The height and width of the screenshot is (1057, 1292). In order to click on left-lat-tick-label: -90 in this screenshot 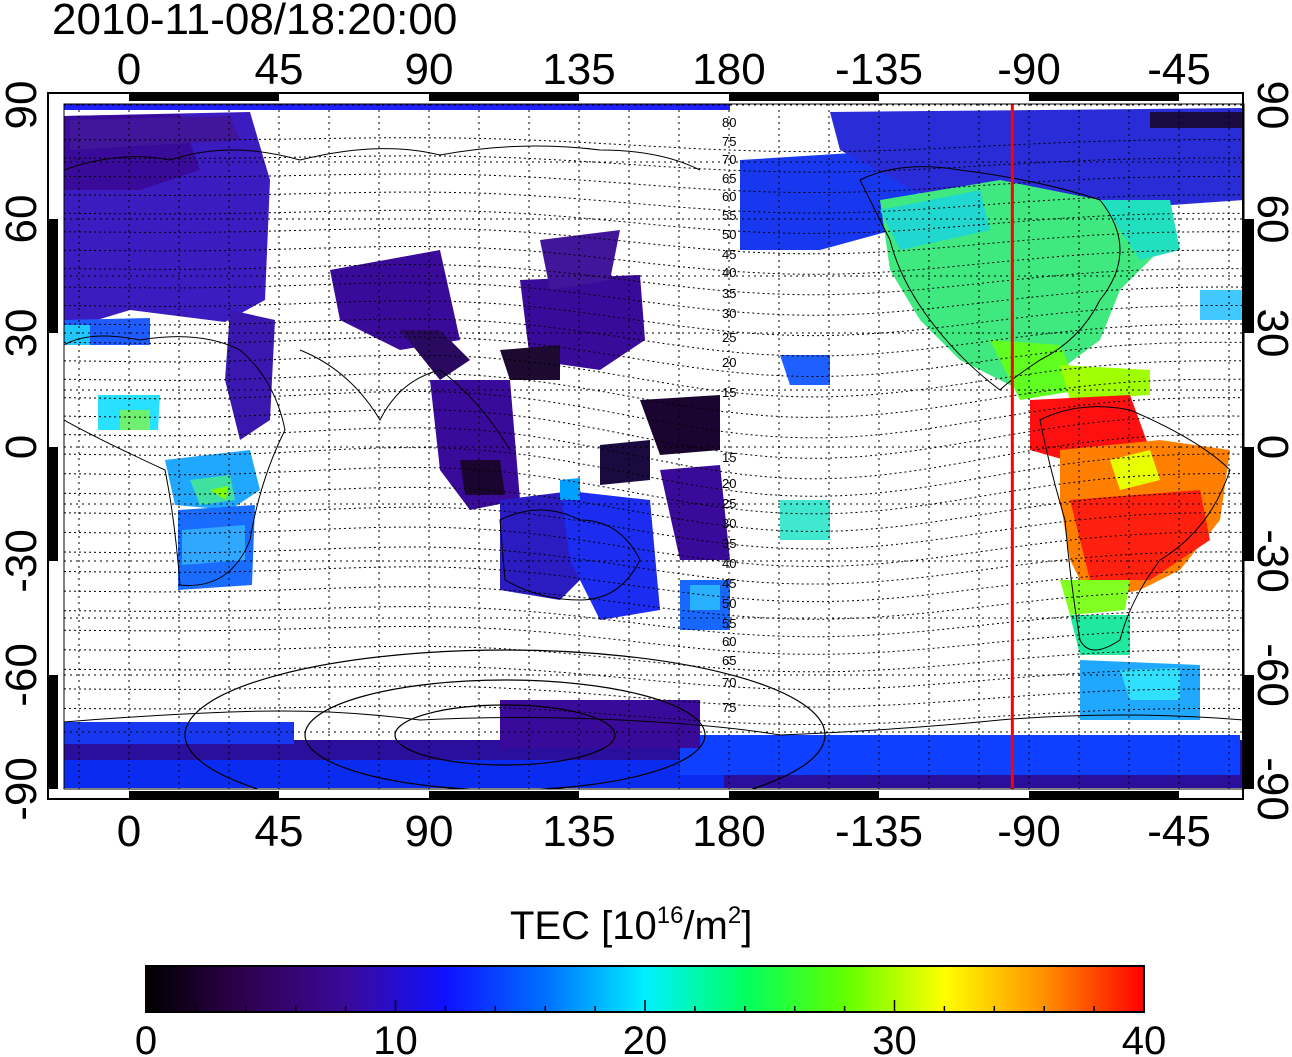, I will do `click(23, 789)`.